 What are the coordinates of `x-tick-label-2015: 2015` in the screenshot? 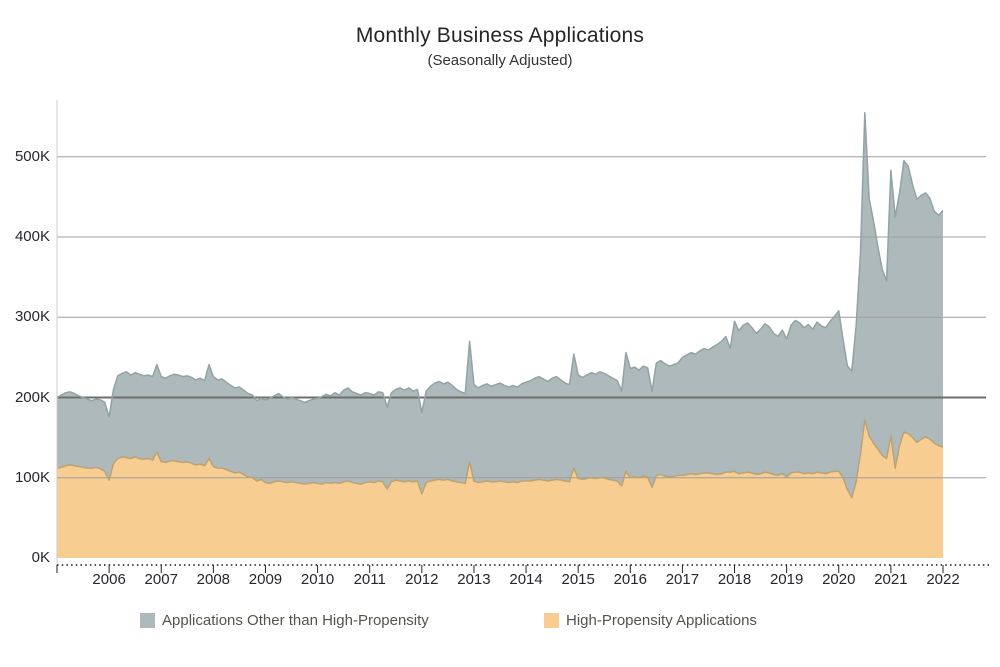 It's located at (578, 579).